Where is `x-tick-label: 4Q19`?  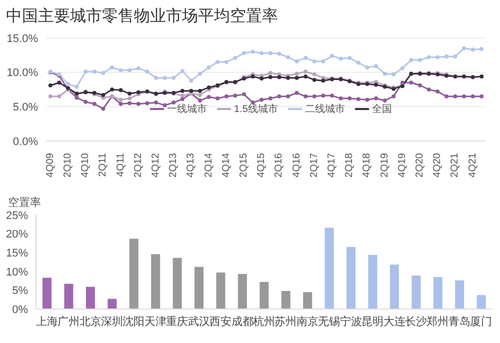
x-tick-label: 4Q19 is located at coordinates (402, 165).